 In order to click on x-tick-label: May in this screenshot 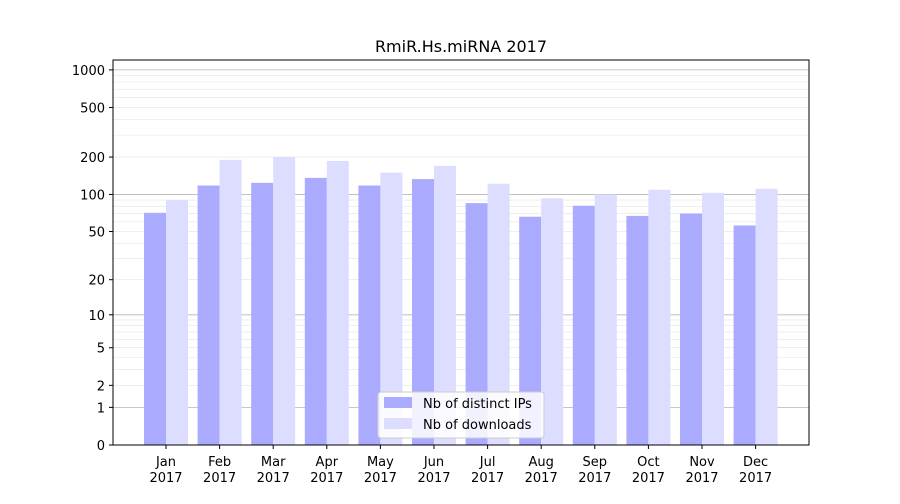, I will do `click(380, 462)`.